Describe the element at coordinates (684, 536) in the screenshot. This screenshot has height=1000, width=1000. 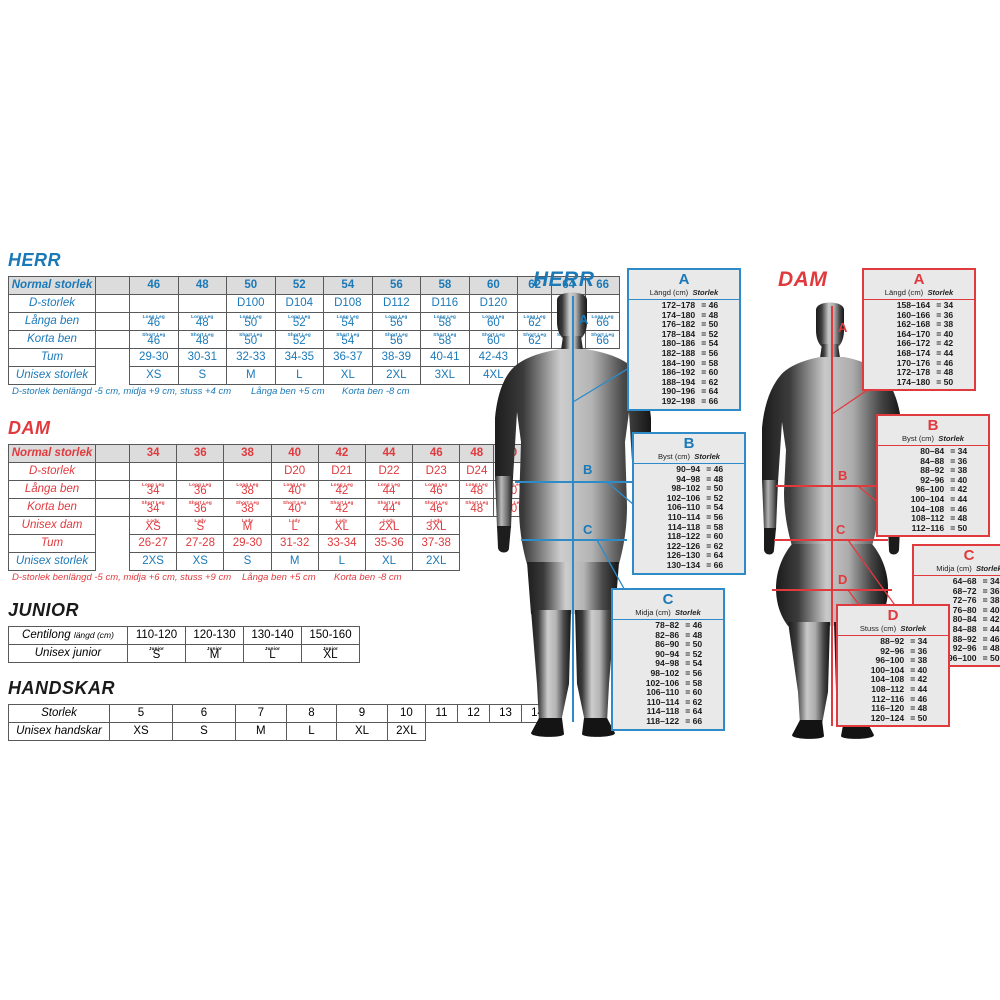
I see `measure-range-7: 118–122` at that location.